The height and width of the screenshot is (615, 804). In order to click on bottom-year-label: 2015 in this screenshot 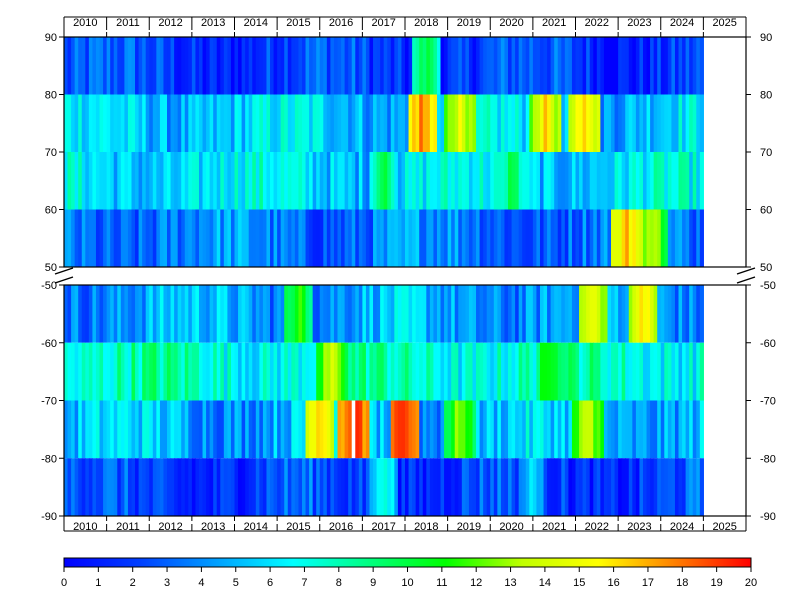, I will do `click(298, 527)`.